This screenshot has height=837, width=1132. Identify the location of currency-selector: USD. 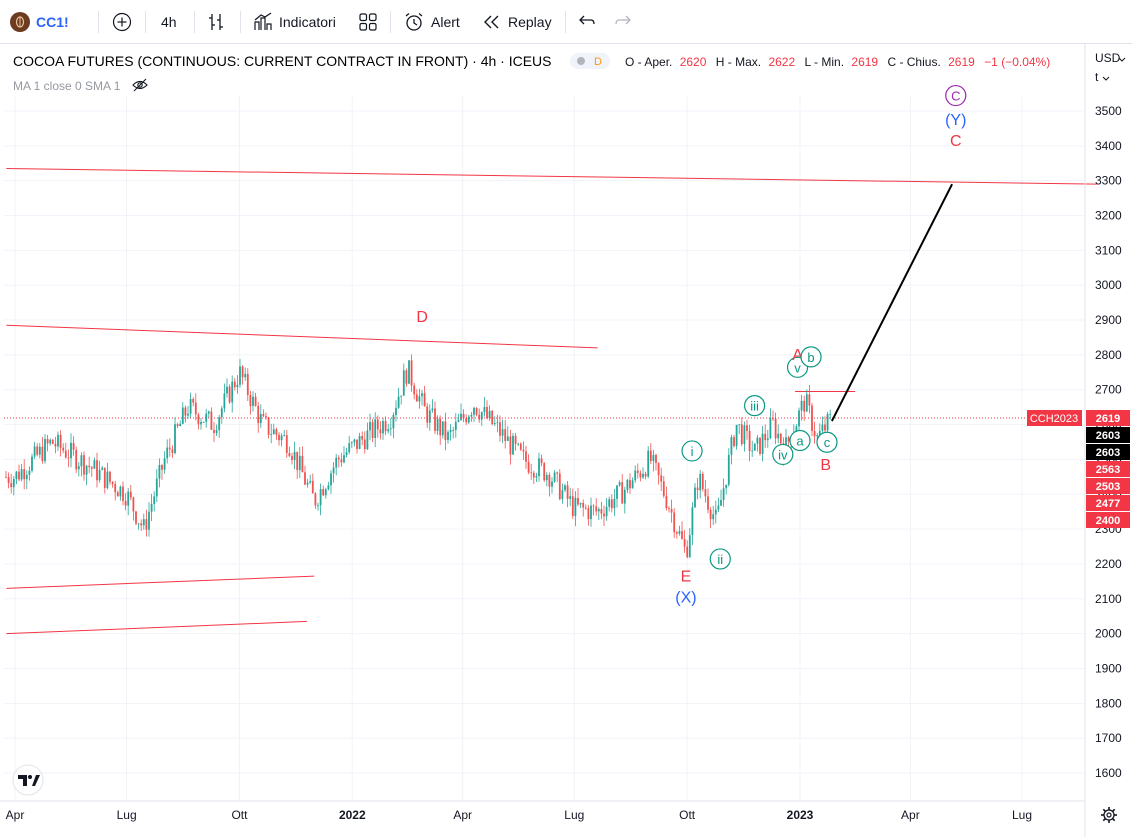
(1108, 58).